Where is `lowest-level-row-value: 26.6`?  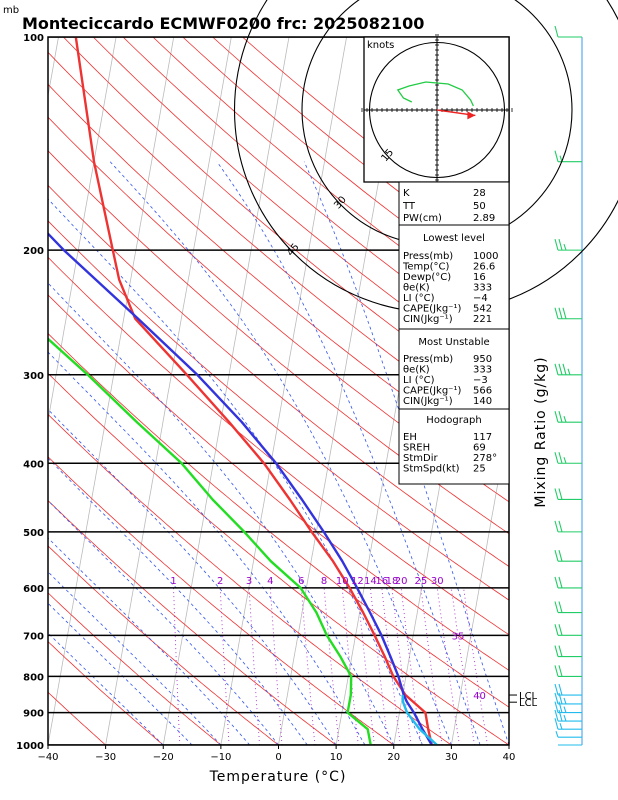 lowest-level-row-value: 26.6 is located at coordinates (484, 267).